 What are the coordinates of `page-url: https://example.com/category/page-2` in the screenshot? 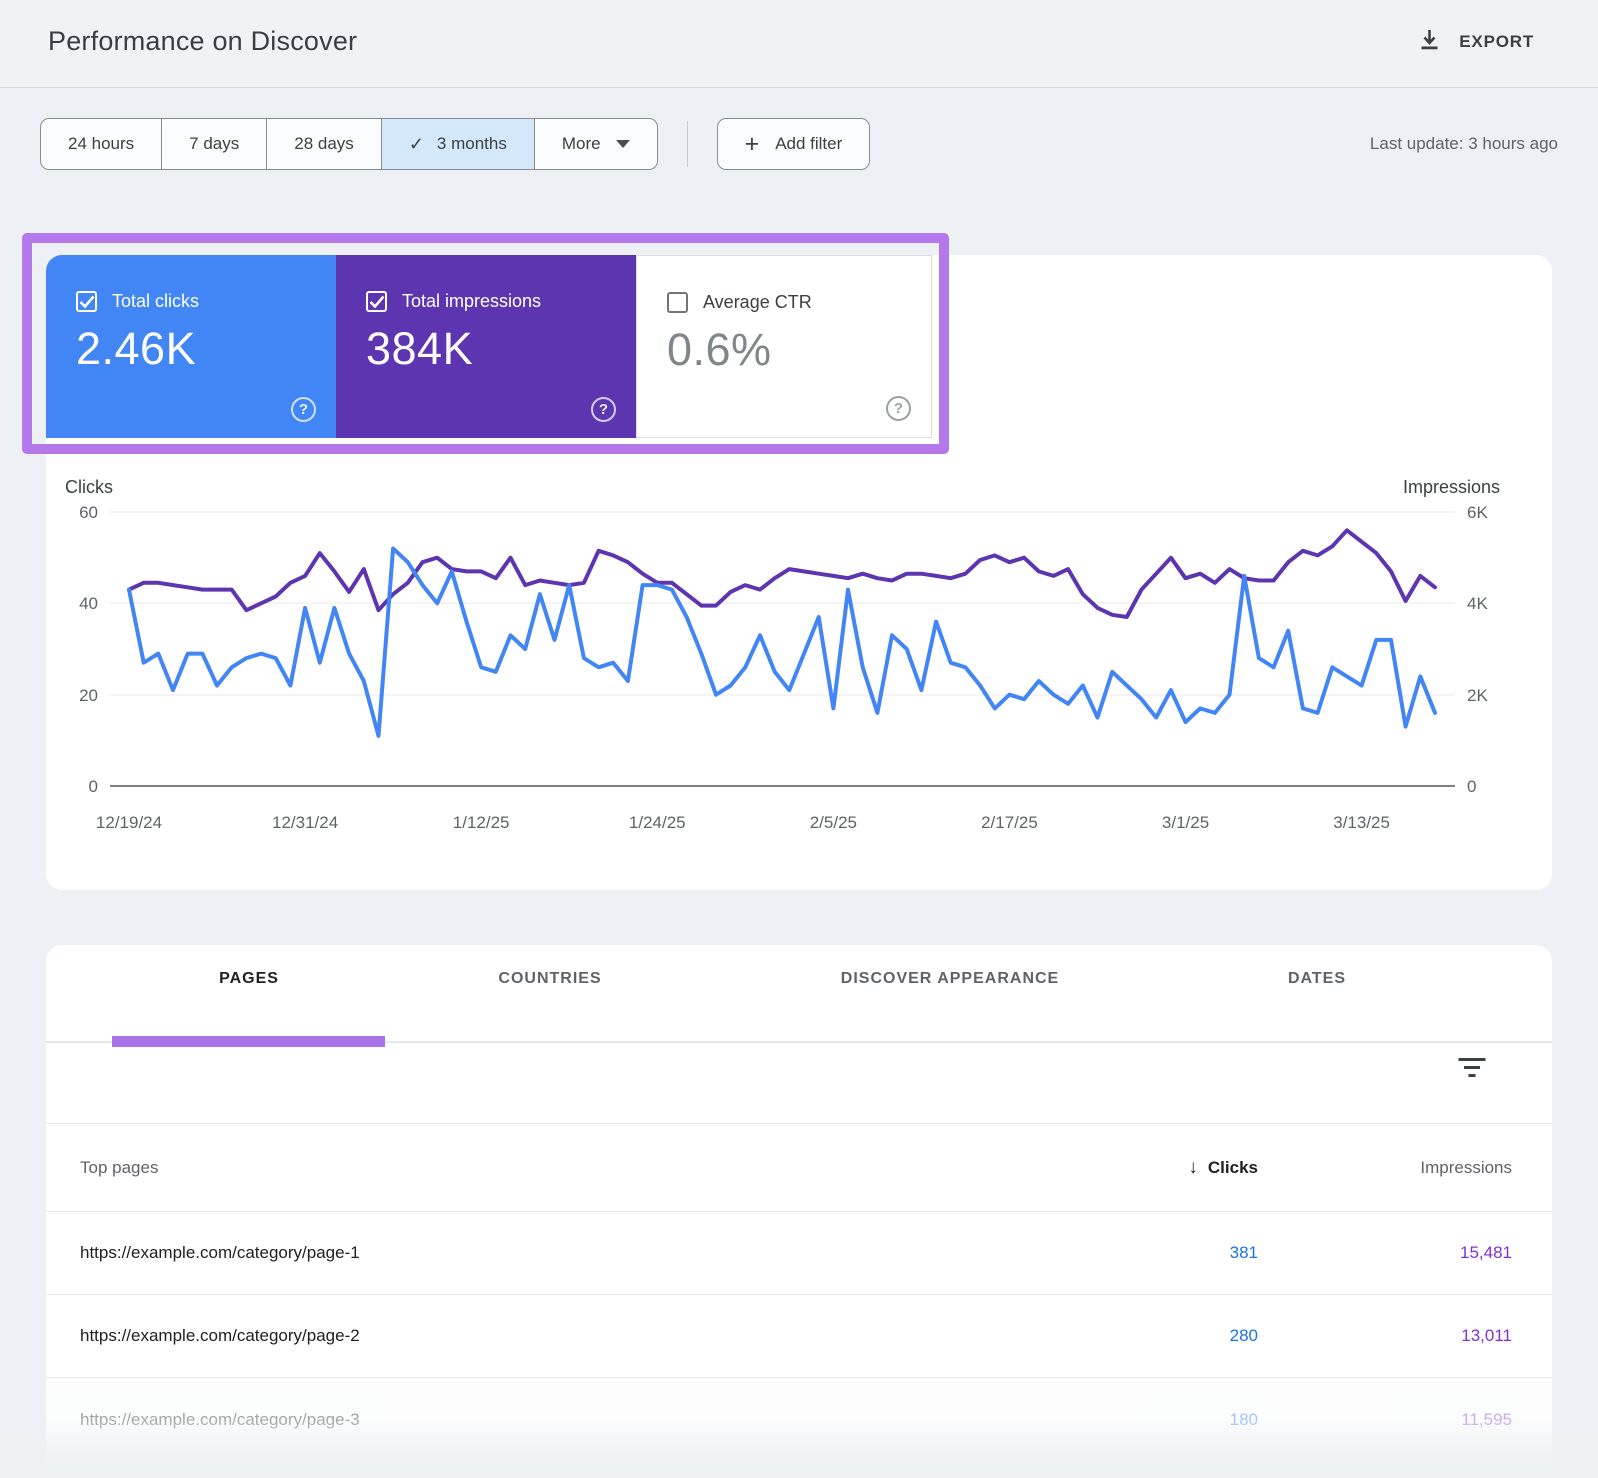 It's located at (220, 1335).